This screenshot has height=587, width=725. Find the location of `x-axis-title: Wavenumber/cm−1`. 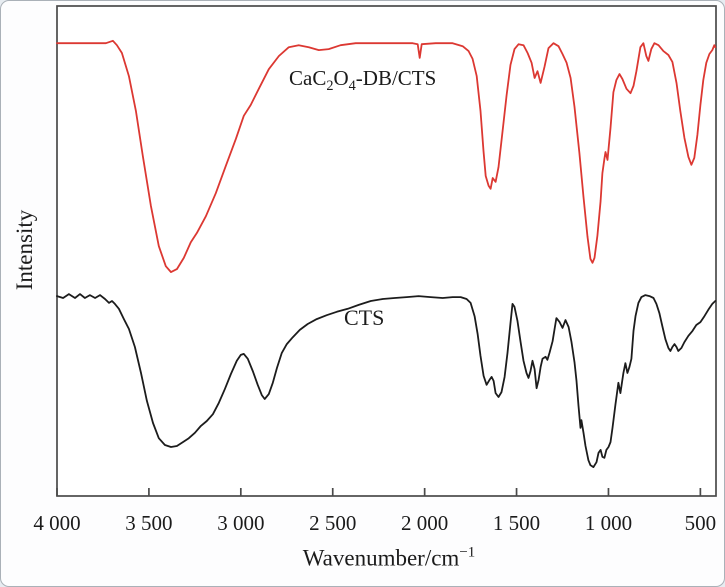

x-axis-title: Wavenumber/cm−1 is located at coordinates (389, 558).